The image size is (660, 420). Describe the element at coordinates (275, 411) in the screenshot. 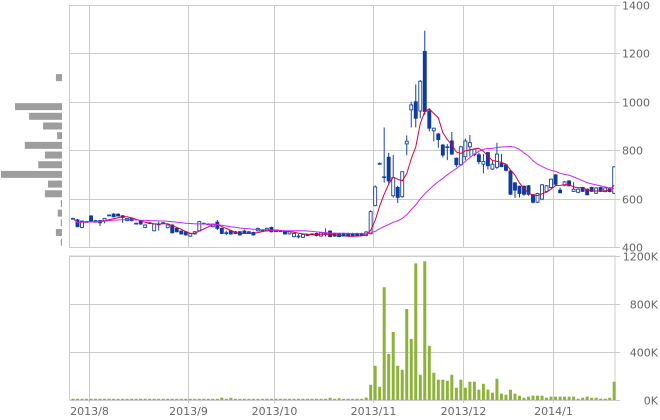

I see `x-tick-label: 2013/10` at that location.